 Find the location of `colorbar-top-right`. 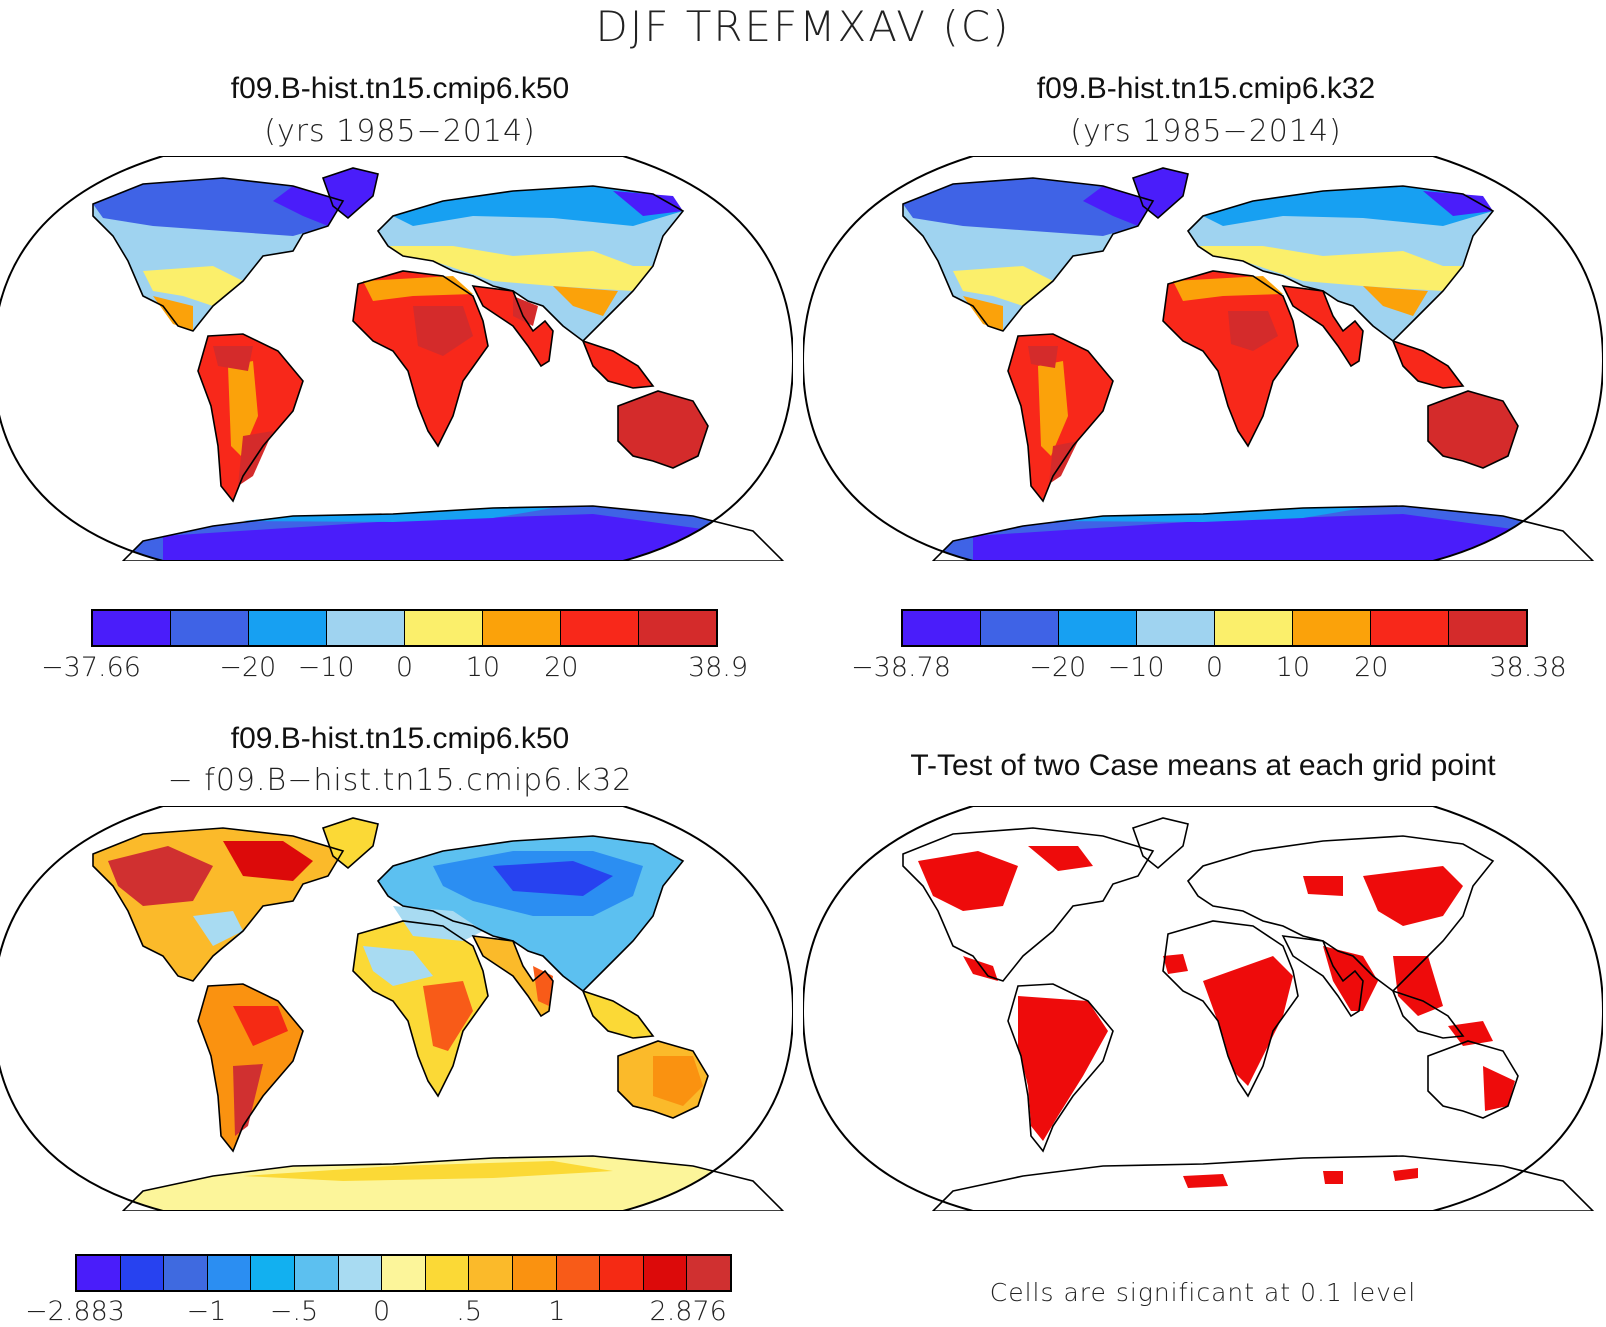

colorbar-top-right is located at coordinates (1214, 628).